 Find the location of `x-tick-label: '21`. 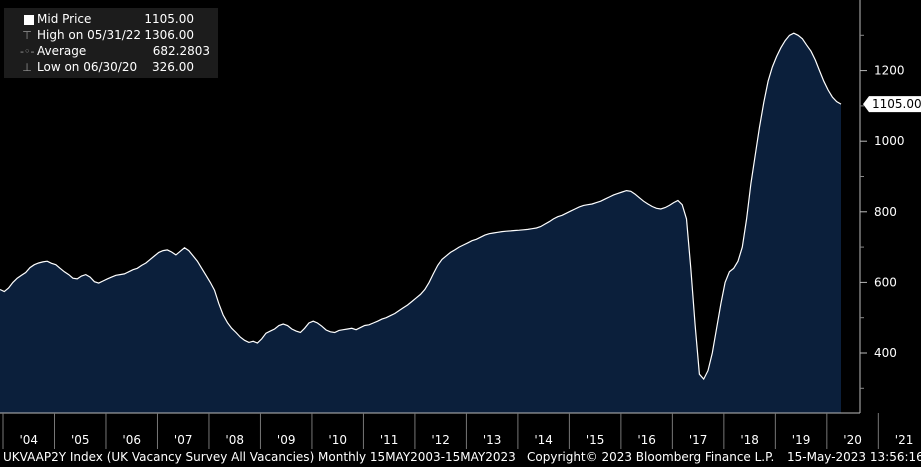

x-tick-label: '21 is located at coordinates (904, 440).